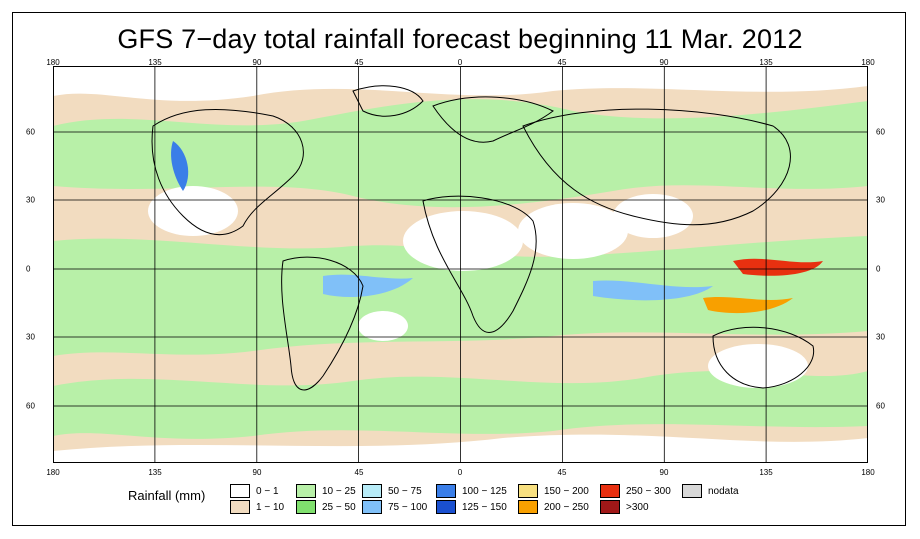 Image resolution: width=920 pixels, height=539 pixels. Describe the element at coordinates (637, 507) in the screenshot. I see `legend-label: >300` at that location.